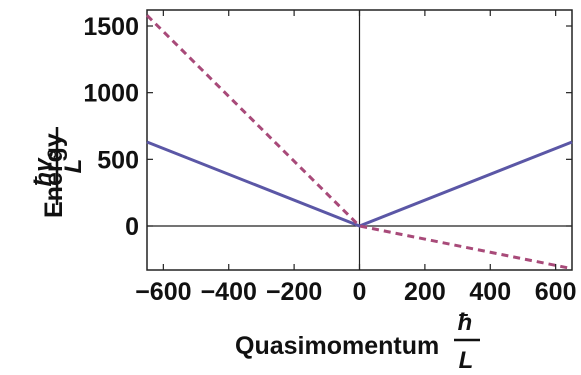  I want to click on x-axis-label: Quasimomentum, so click(337, 346).